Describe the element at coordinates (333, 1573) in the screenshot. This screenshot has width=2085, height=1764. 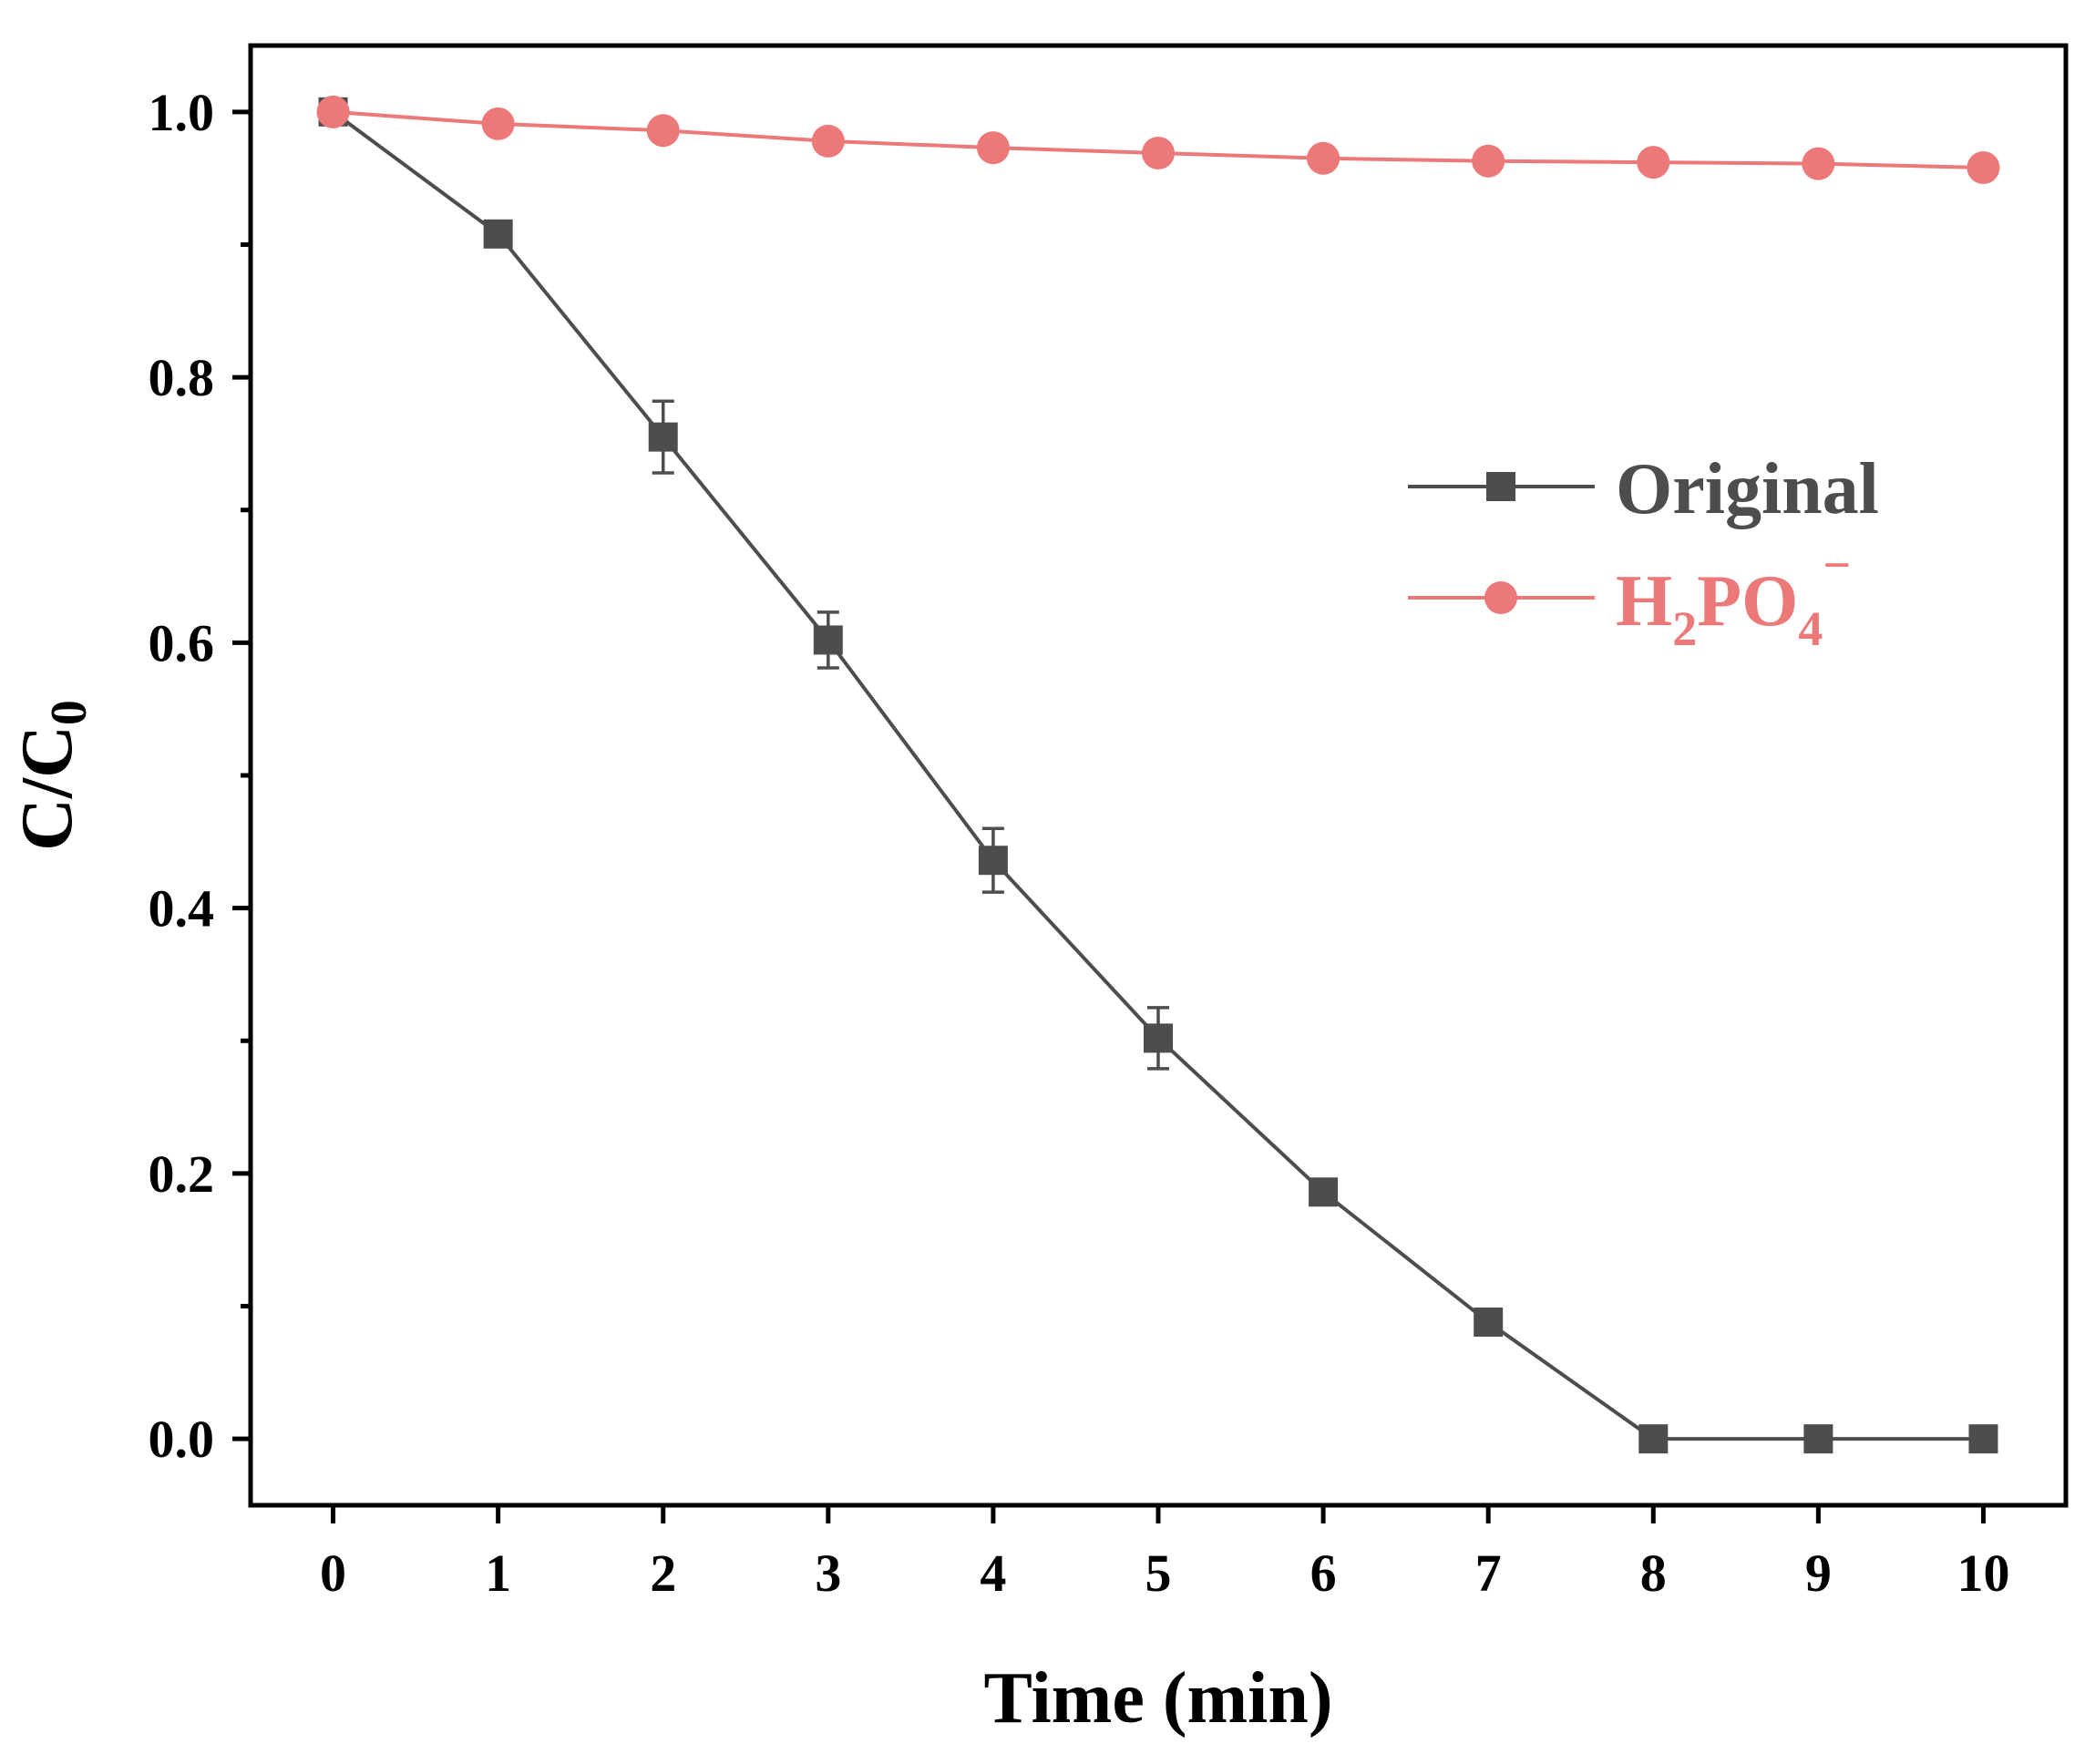
I see `x-tick-label: 0` at that location.